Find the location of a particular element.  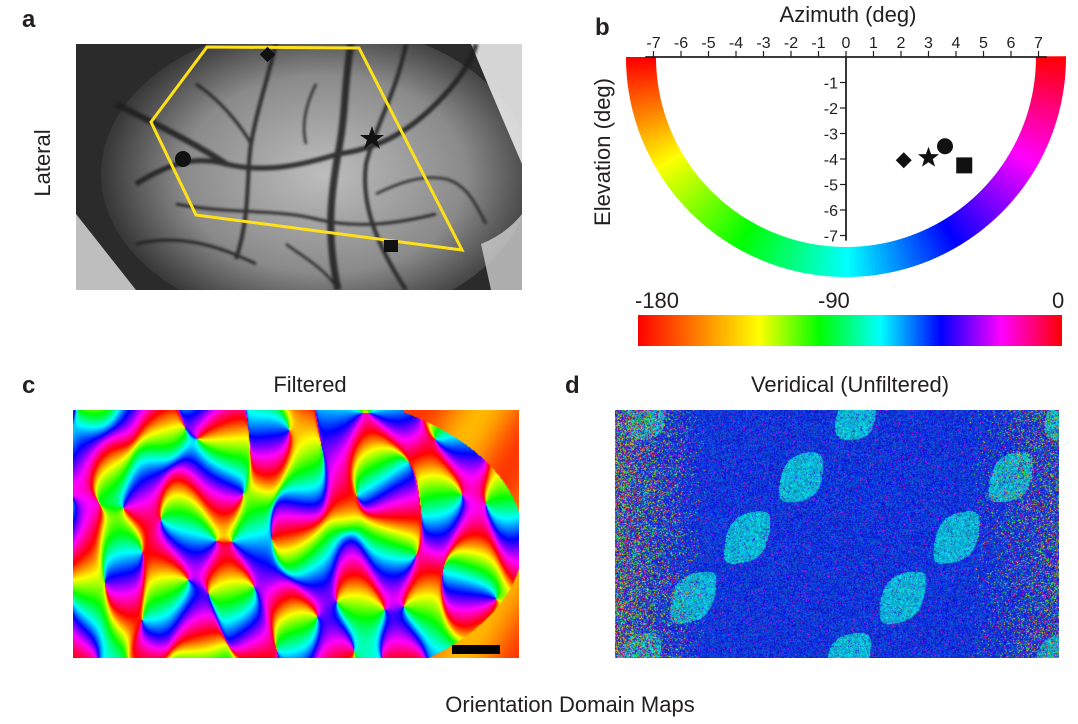

x-tick-label: 1 is located at coordinates (873, 43).